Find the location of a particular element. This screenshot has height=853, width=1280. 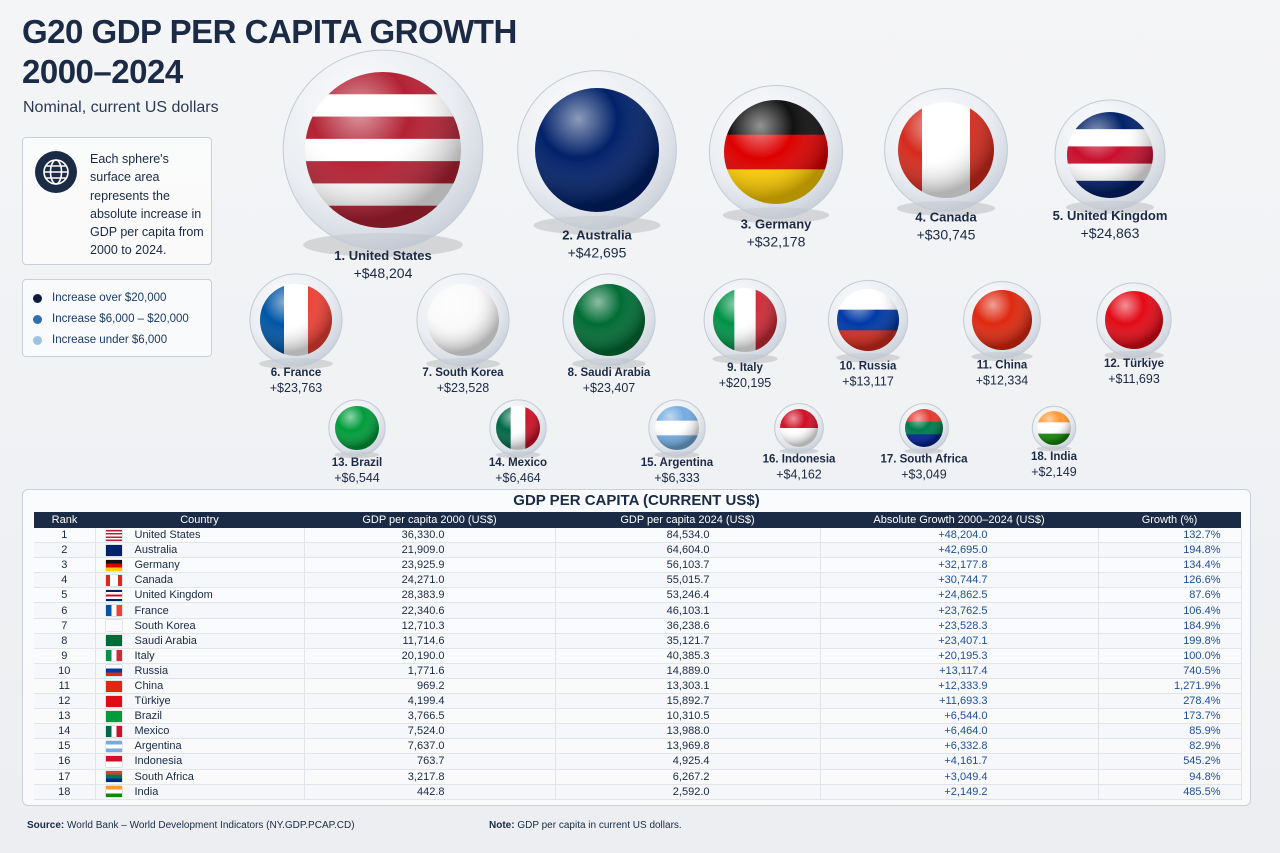

table-cell: 11 is located at coordinates (65, 686).